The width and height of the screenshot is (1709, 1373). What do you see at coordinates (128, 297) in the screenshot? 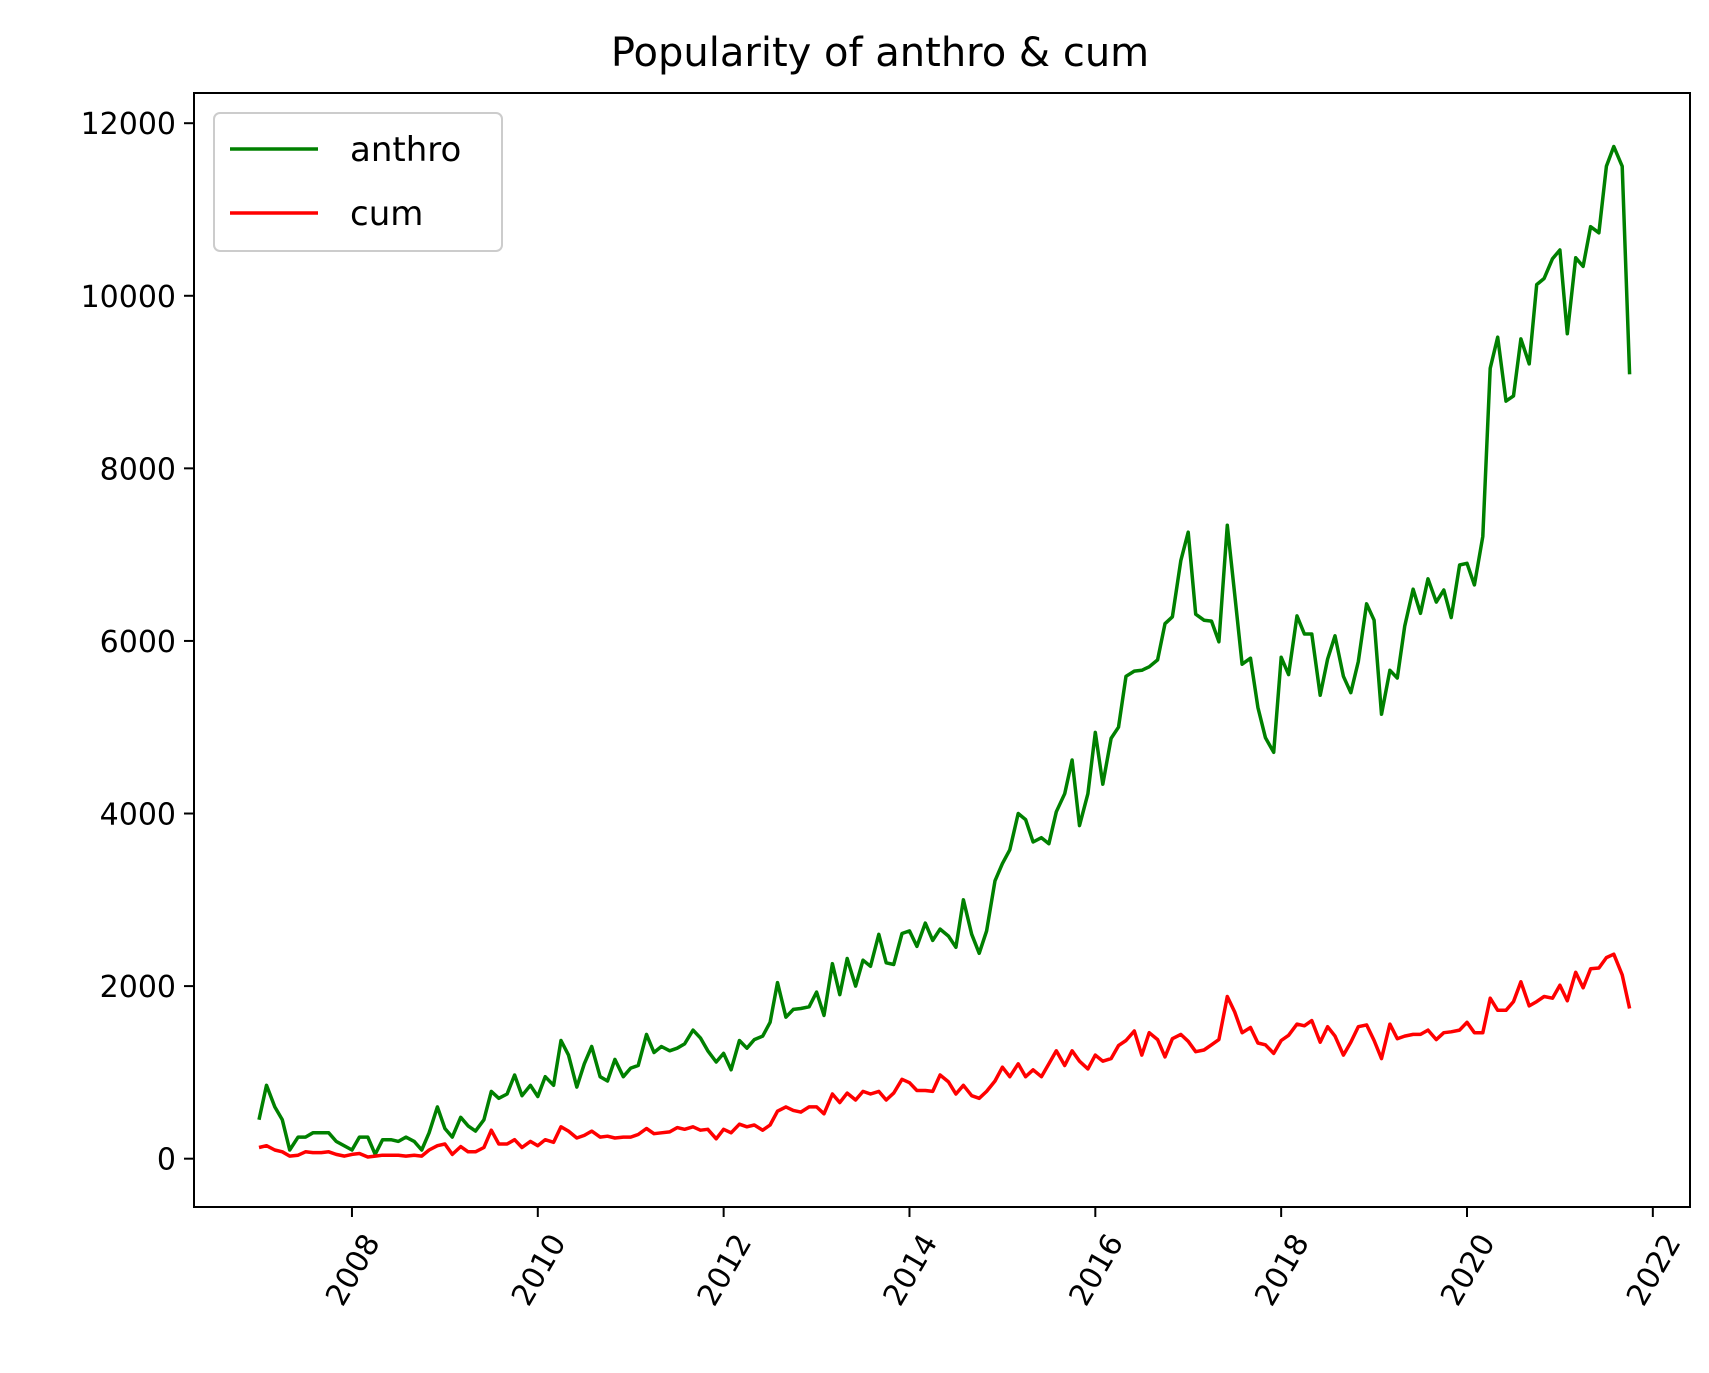
I see `y-tick-label: 10000` at bounding box center [128, 297].